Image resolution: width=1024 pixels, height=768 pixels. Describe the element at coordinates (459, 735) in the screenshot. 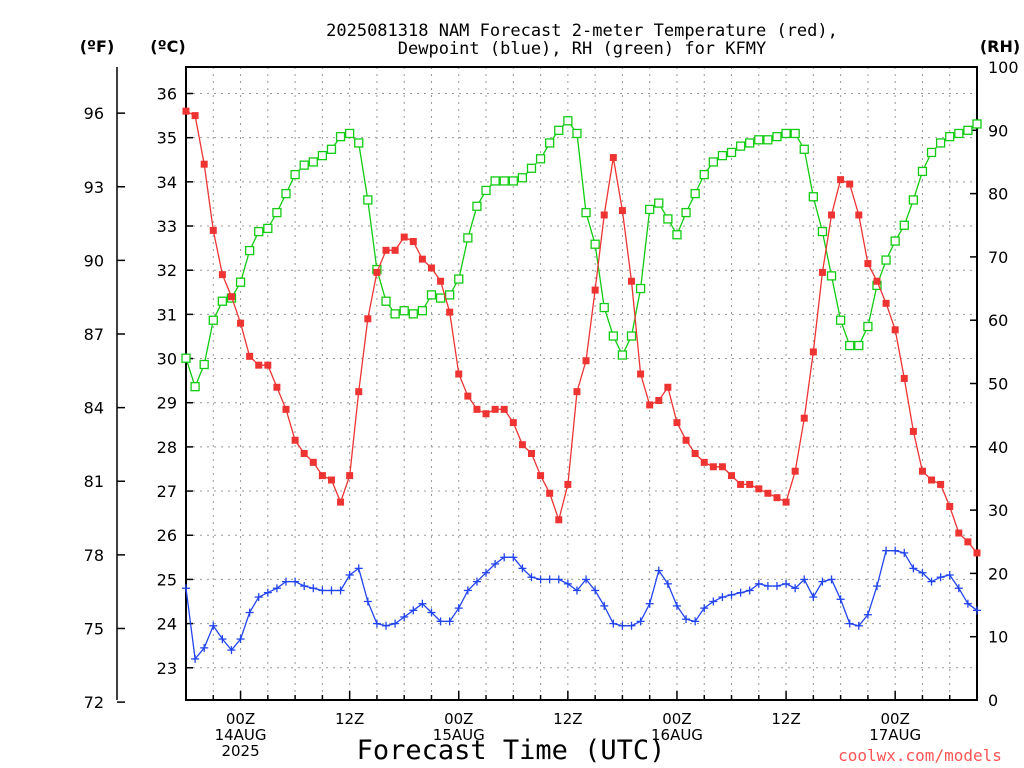

I see `x-tick-label: 15AUG` at that location.